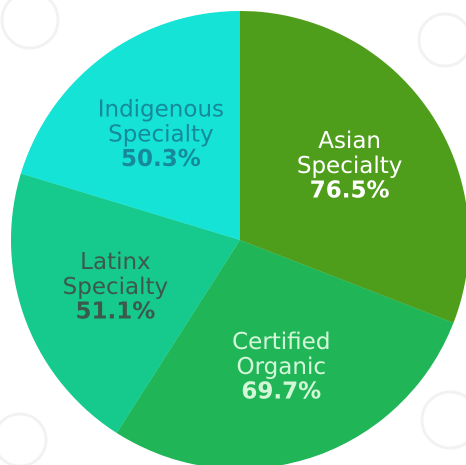  What do you see at coordinates (350, 190) in the screenshot?
I see `value-label: 76.5%` at bounding box center [350, 190].